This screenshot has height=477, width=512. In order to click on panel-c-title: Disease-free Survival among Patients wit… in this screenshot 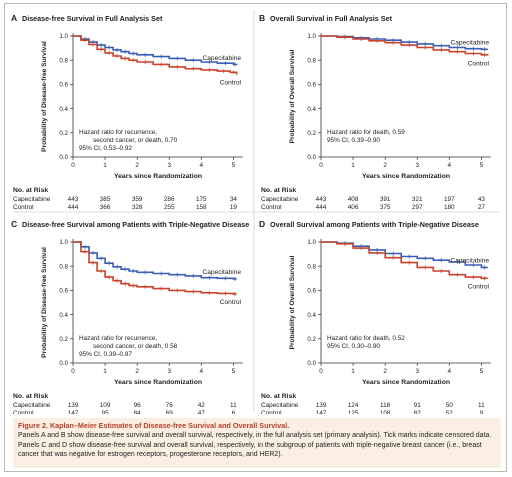, I will do `click(135, 224)`.